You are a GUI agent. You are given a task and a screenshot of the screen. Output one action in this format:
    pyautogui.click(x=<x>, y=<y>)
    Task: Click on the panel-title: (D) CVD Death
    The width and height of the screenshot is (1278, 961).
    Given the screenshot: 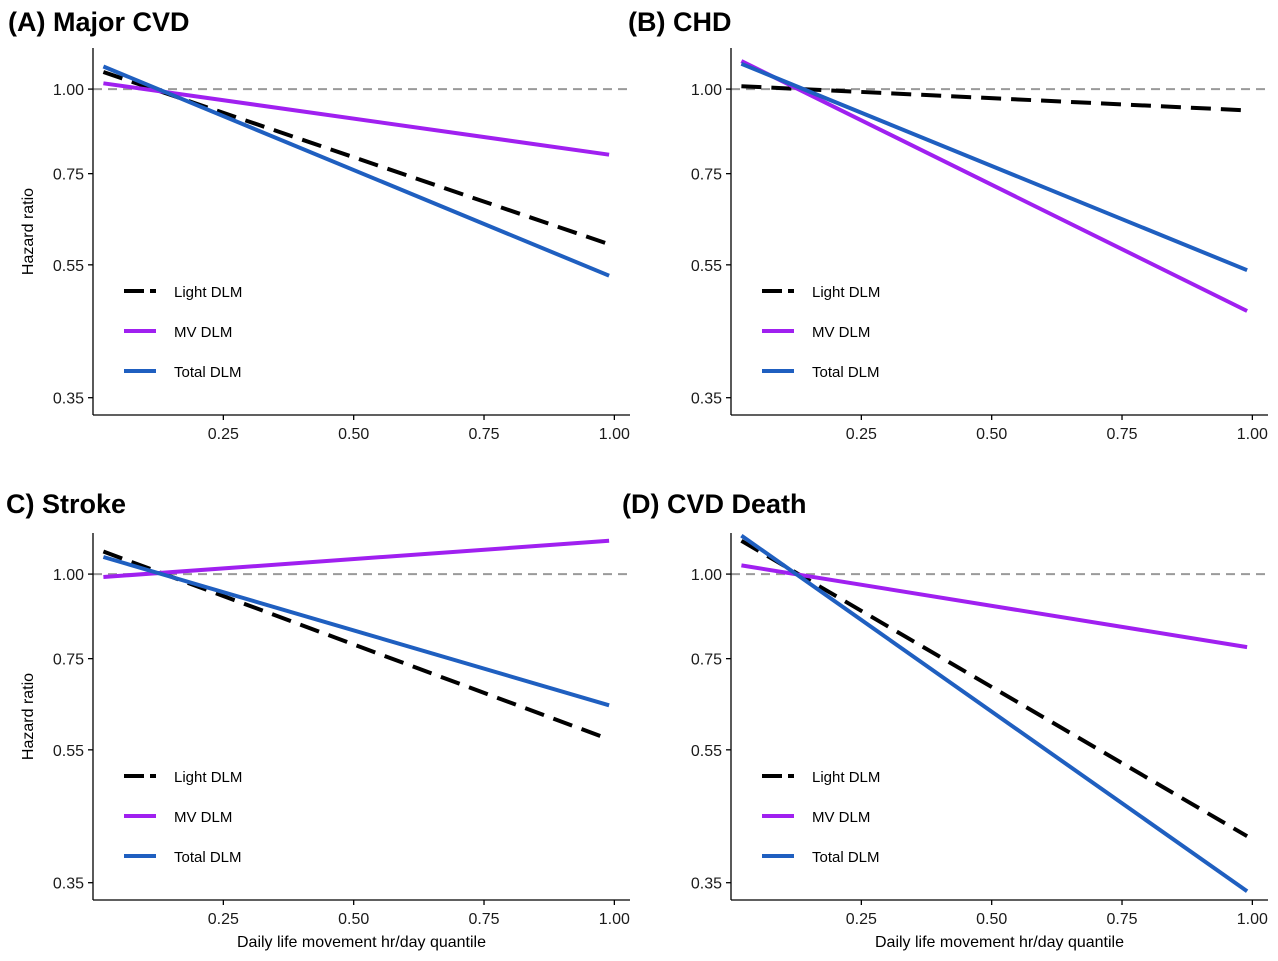 What is the action you would take?
    pyautogui.click(x=714, y=504)
    